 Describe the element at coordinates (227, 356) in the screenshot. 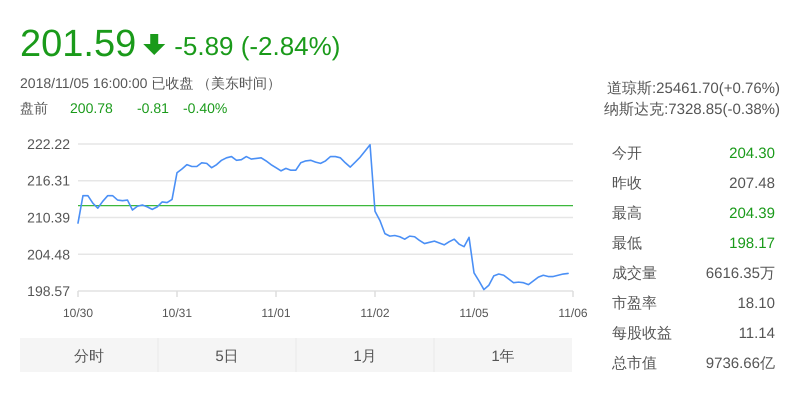

I see `category-label: 5日` at that location.